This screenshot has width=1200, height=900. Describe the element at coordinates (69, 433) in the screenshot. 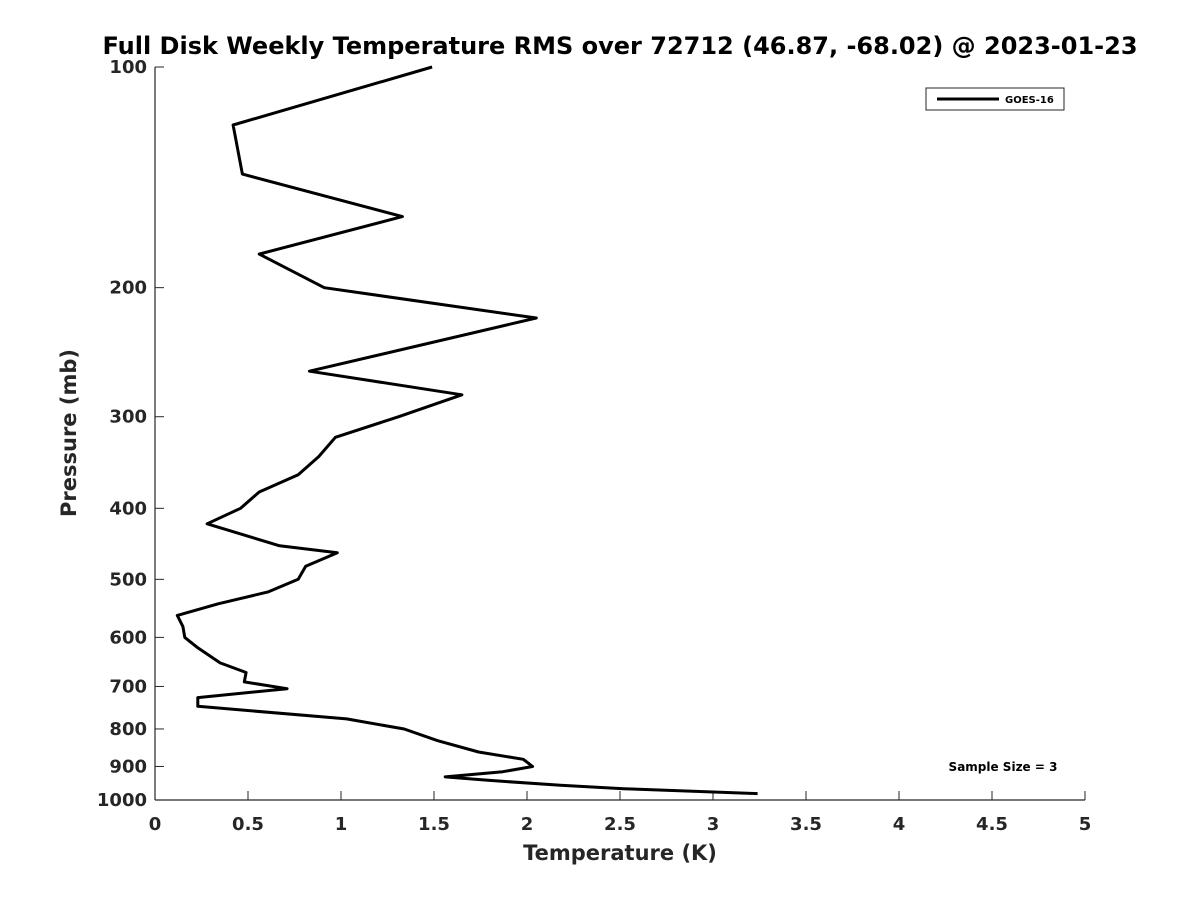

I see `y-axis-label: Pressure (mb)` at that location.